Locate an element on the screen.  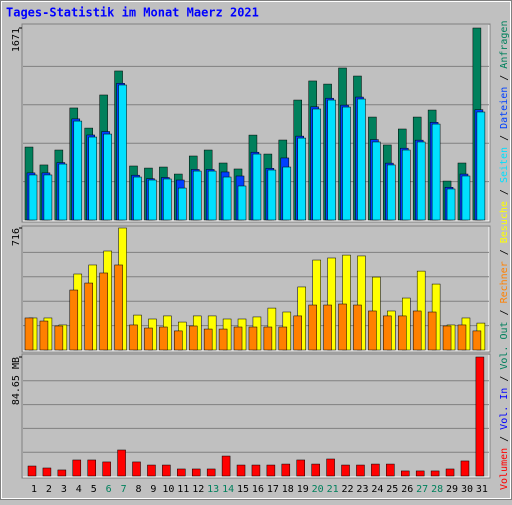
x-tick-label: 1 is located at coordinates (34, 489).